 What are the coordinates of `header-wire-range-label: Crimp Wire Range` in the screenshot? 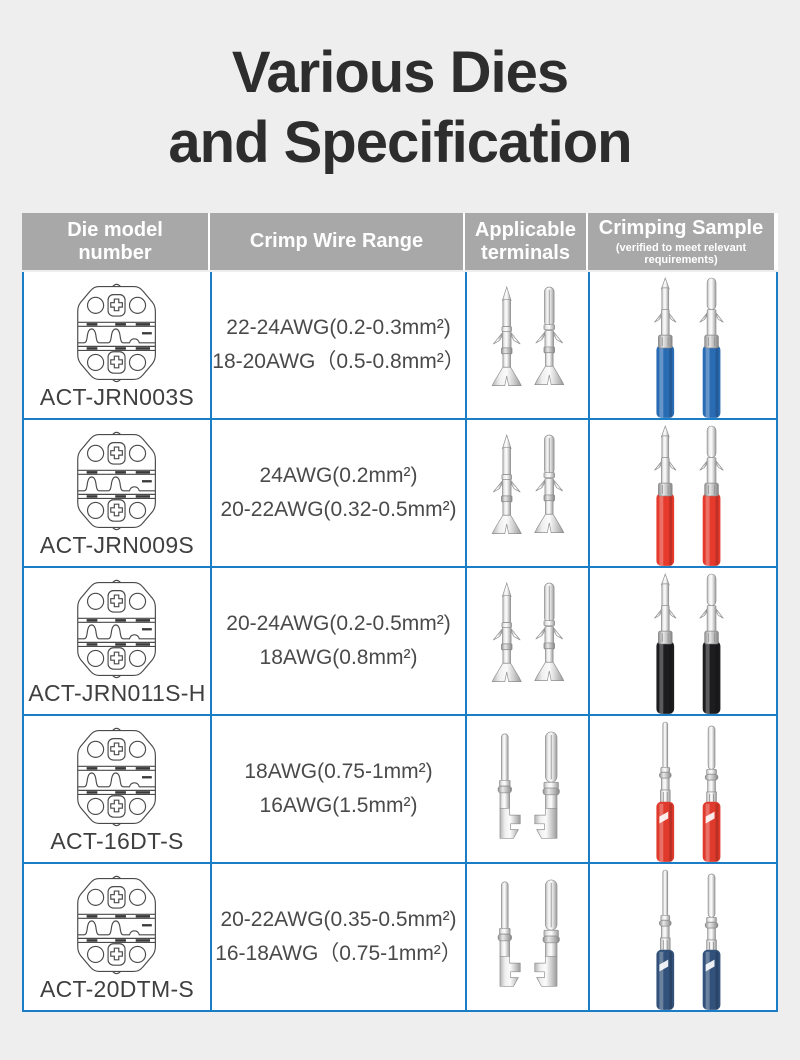 It's located at (336, 241).